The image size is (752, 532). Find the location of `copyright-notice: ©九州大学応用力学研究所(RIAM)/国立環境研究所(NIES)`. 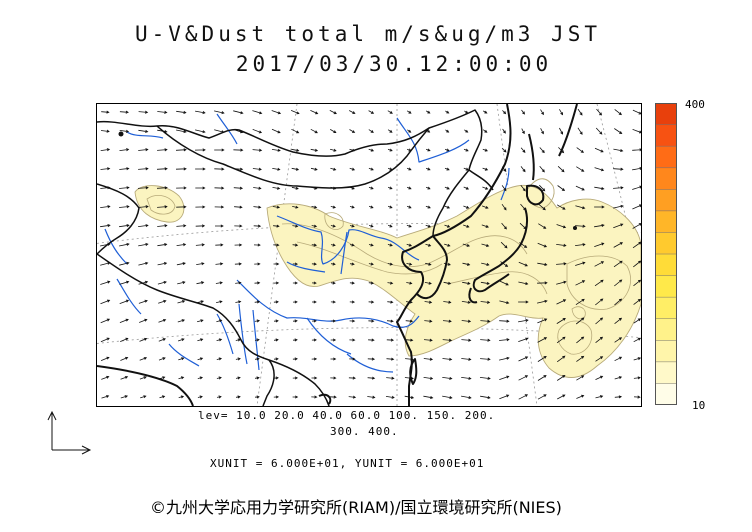

copyright-notice: ©九州大学応用力学研究所(RIAM)/国立環境研究所(NIES) is located at coordinates (356, 507).